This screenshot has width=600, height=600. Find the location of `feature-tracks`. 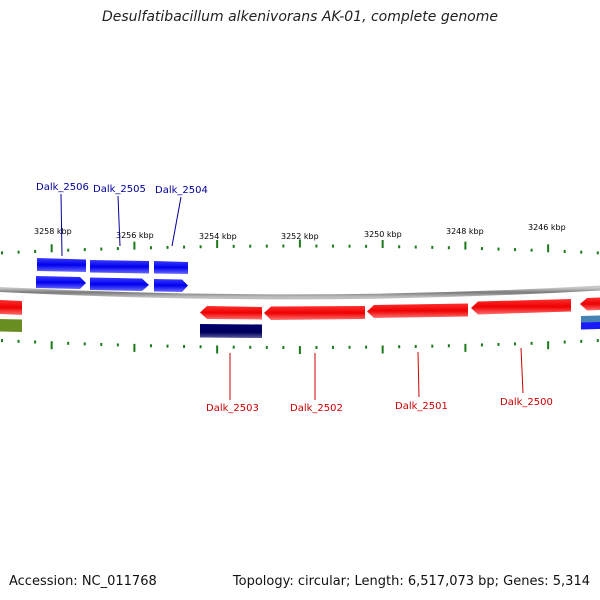

feature-tracks is located at coordinates (300, 326).